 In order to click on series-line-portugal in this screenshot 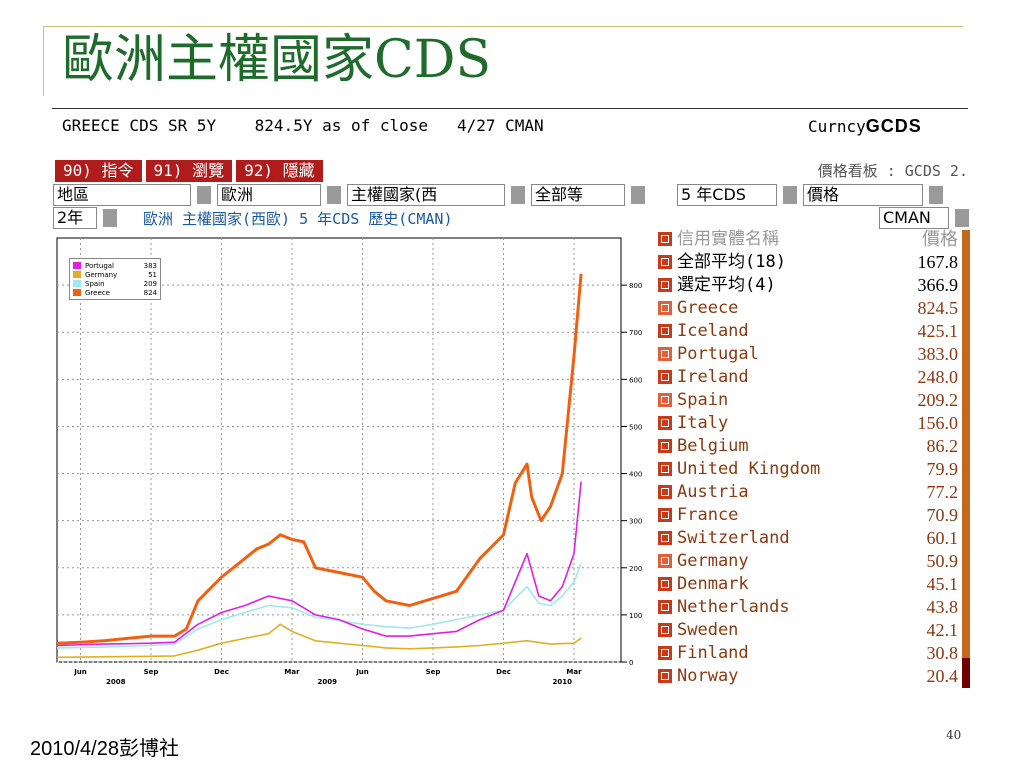, I will do `click(319, 564)`.